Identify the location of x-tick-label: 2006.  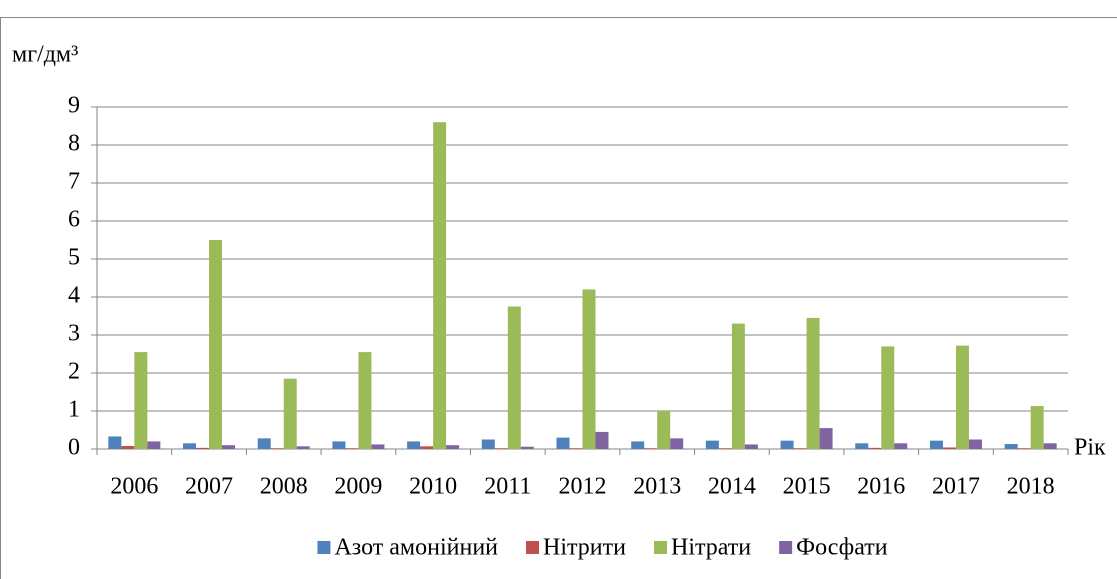
(134, 487).